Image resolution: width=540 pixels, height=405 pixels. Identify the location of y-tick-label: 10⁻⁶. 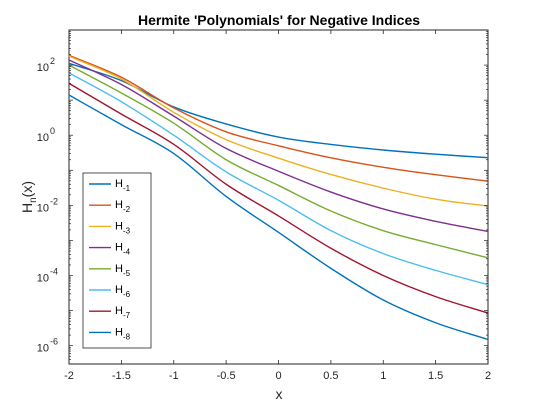
(47, 346).